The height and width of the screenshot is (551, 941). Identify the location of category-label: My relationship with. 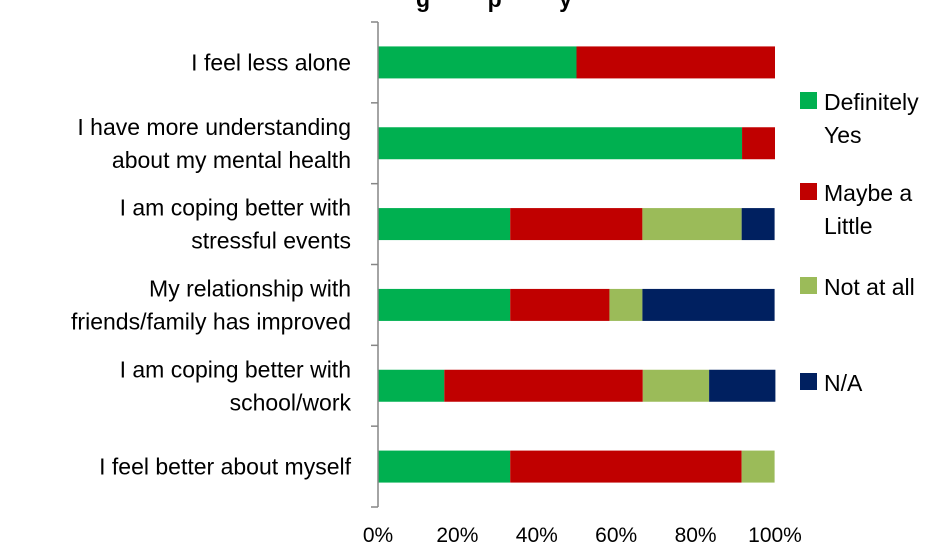
(250, 288).